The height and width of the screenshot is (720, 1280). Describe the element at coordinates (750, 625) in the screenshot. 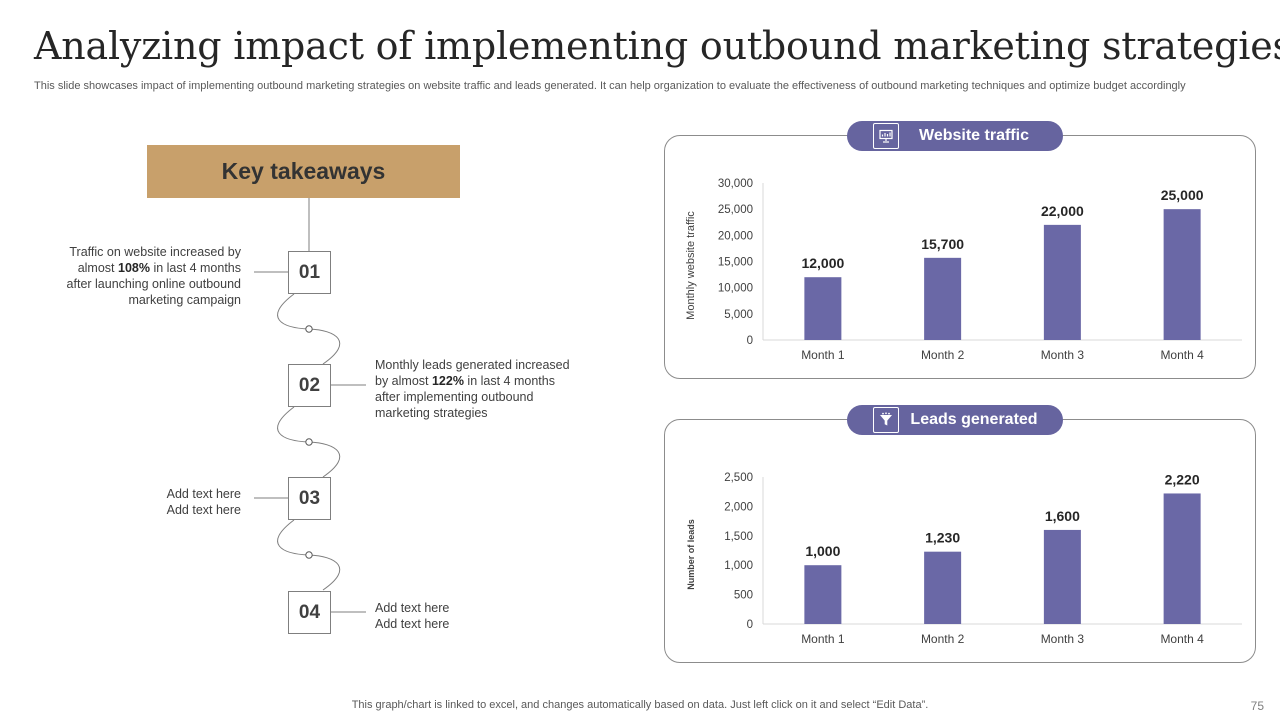

I see `leads-ytick-label: 0` at that location.